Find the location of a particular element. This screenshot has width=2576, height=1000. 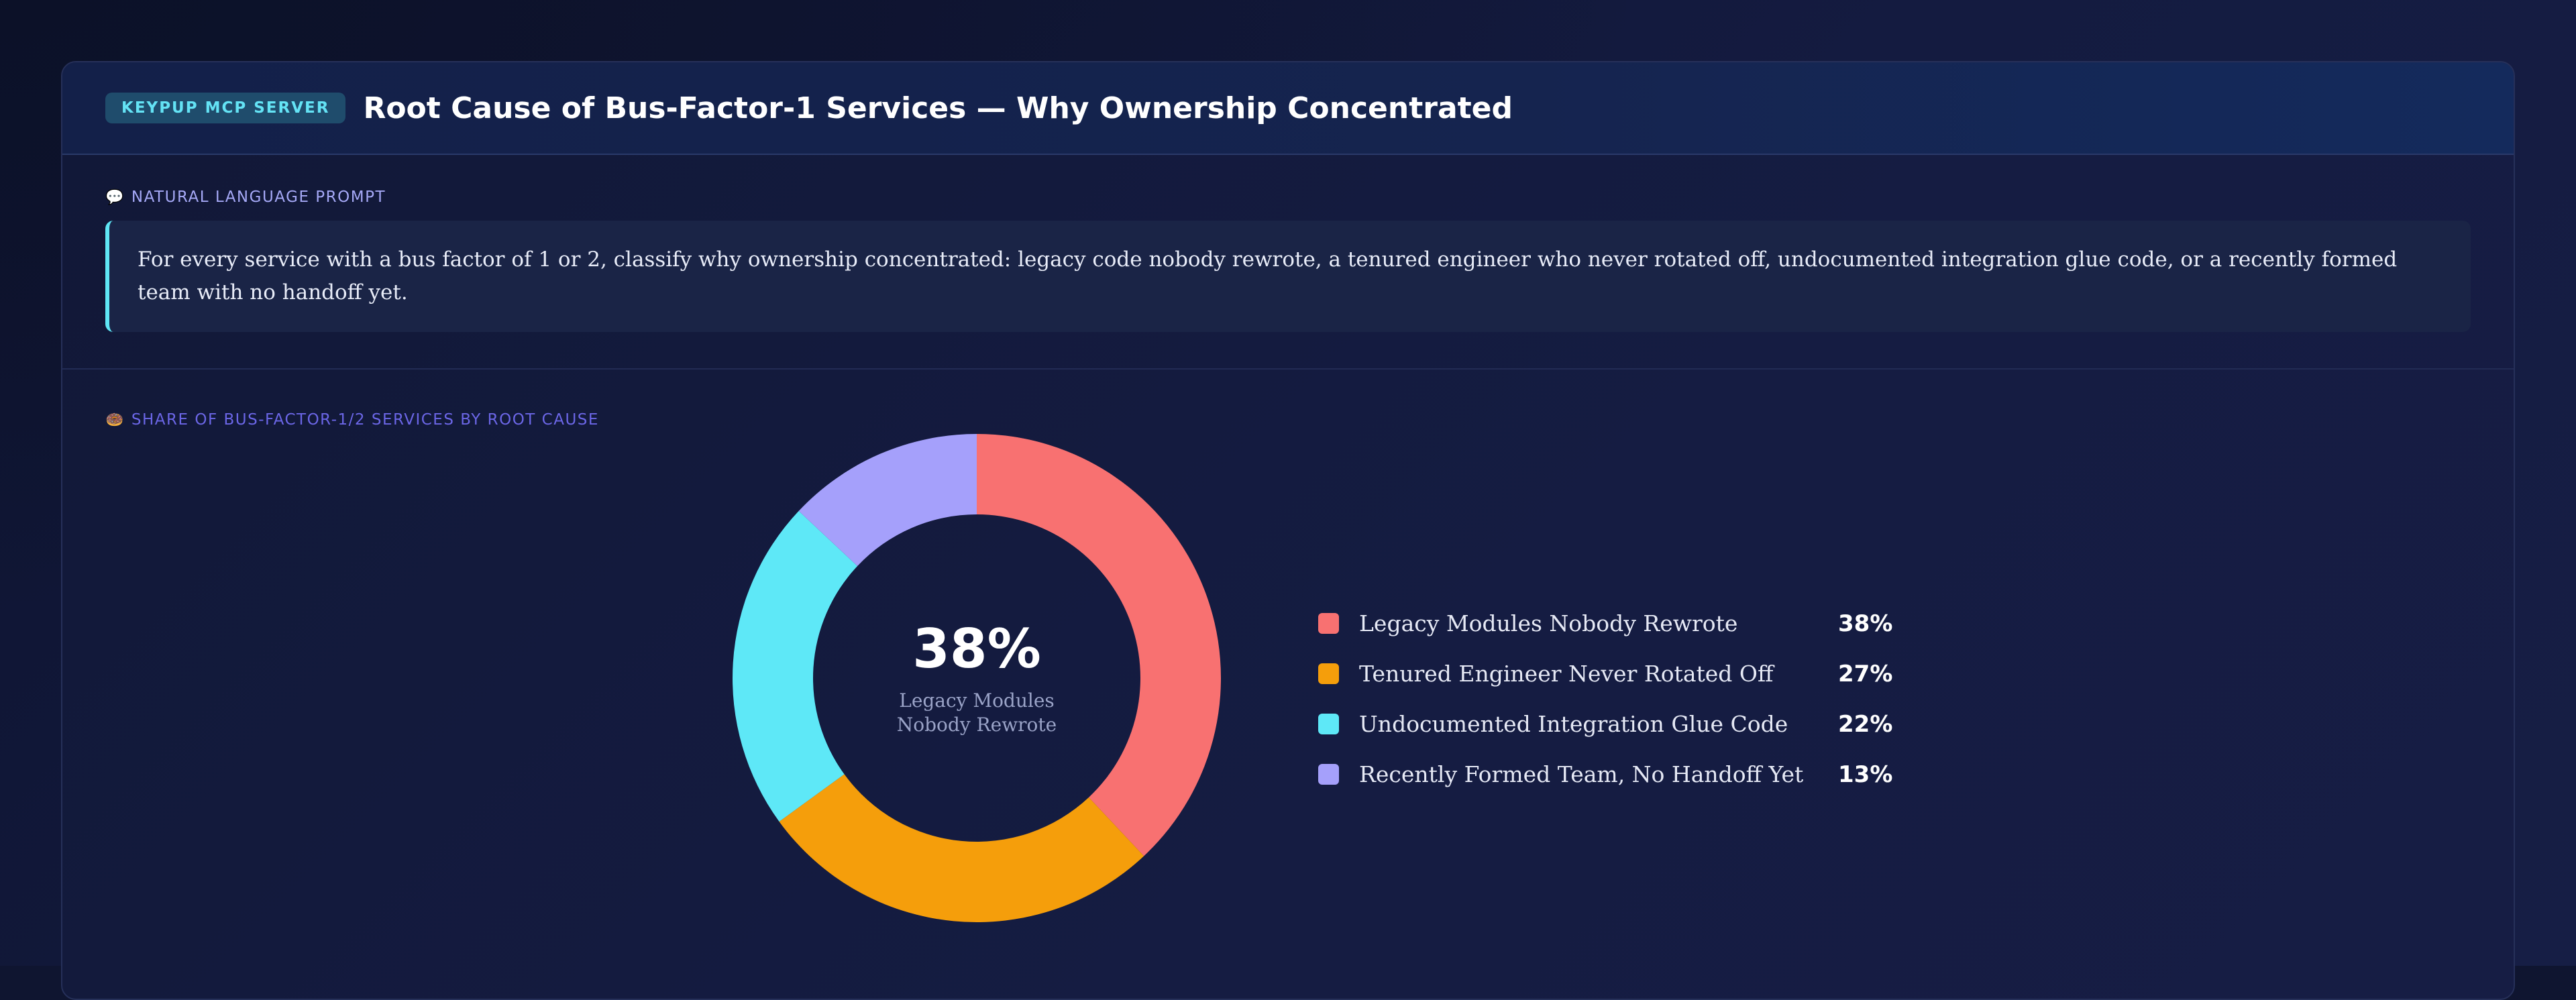

prompt-label-text: NATURAL LANGUAGE PROMPT is located at coordinates (258, 197).